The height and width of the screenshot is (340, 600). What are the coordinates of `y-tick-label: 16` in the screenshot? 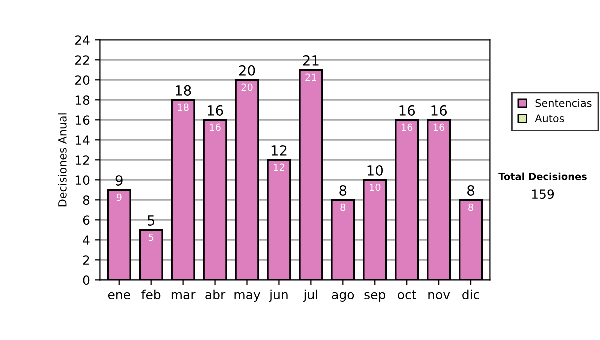 It's located at (83, 121).